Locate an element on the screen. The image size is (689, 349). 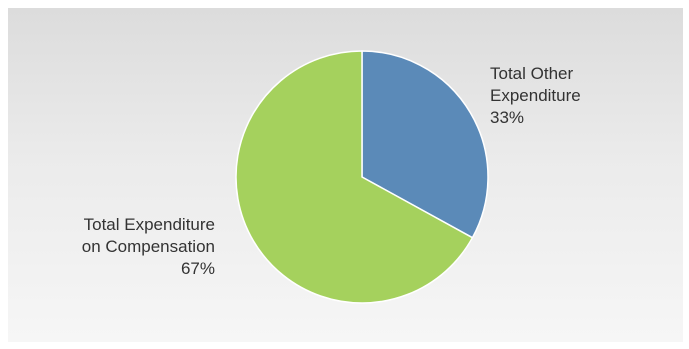
slice-label-other-line-2: Expenditure is located at coordinates (535, 95).